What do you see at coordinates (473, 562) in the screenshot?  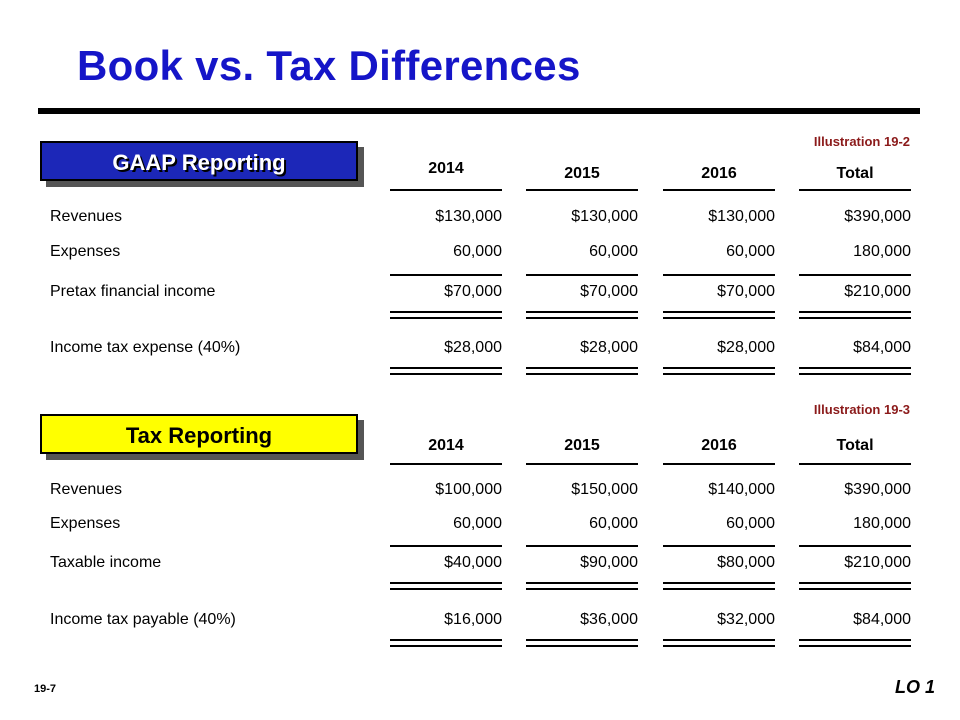 I see `cell-value: $40,000` at bounding box center [473, 562].